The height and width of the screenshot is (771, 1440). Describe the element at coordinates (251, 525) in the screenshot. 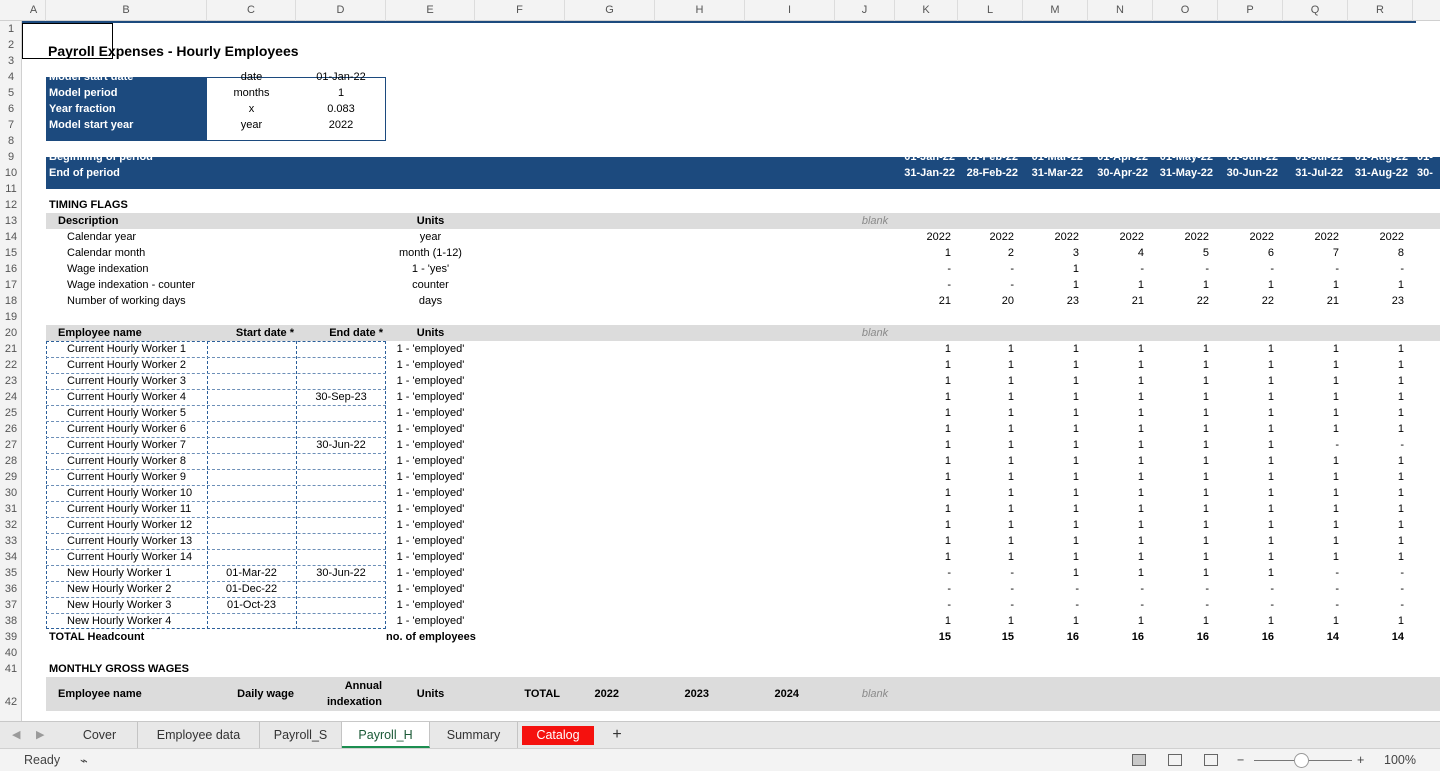

I see `employee-start-date` at that location.